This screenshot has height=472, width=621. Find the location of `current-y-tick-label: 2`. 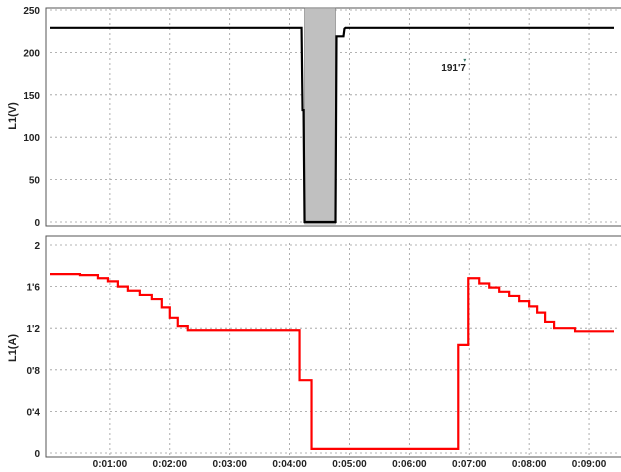

current-y-tick-label: 2 is located at coordinates (37, 246).